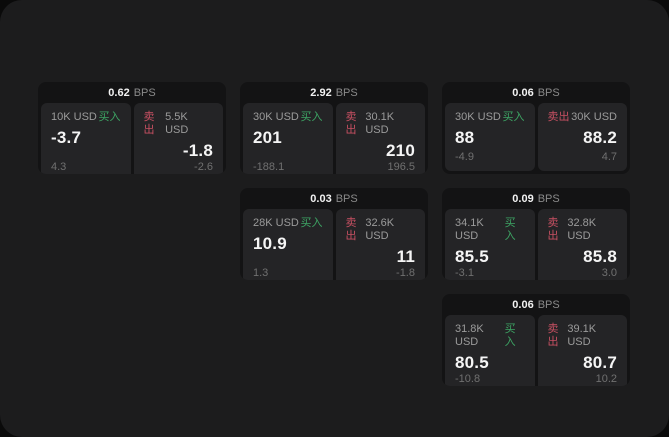  Describe the element at coordinates (74, 117) in the screenshot. I see `buy-size: 10K USD` at that location.